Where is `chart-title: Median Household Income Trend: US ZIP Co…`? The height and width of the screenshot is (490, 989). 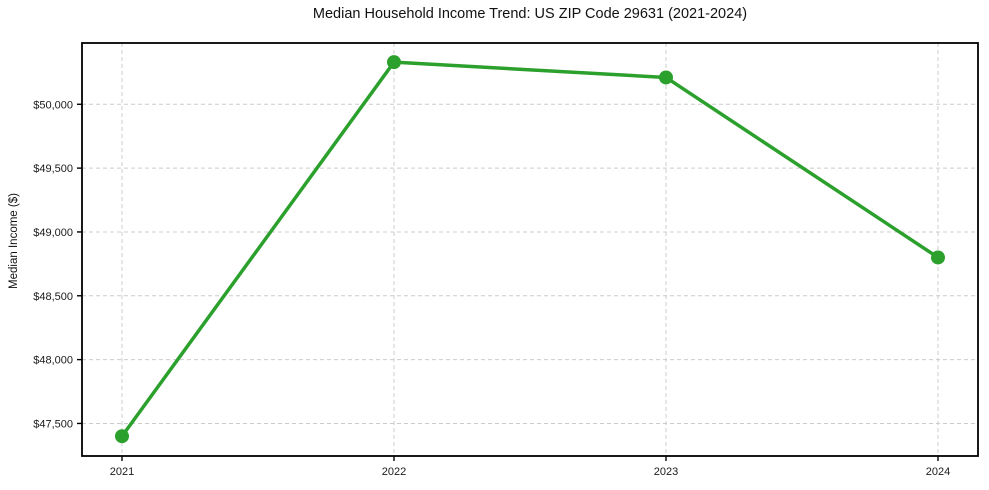
chart-title: Median Household Income Trend: US ZIP Co… is located at coordinates (530, 14).